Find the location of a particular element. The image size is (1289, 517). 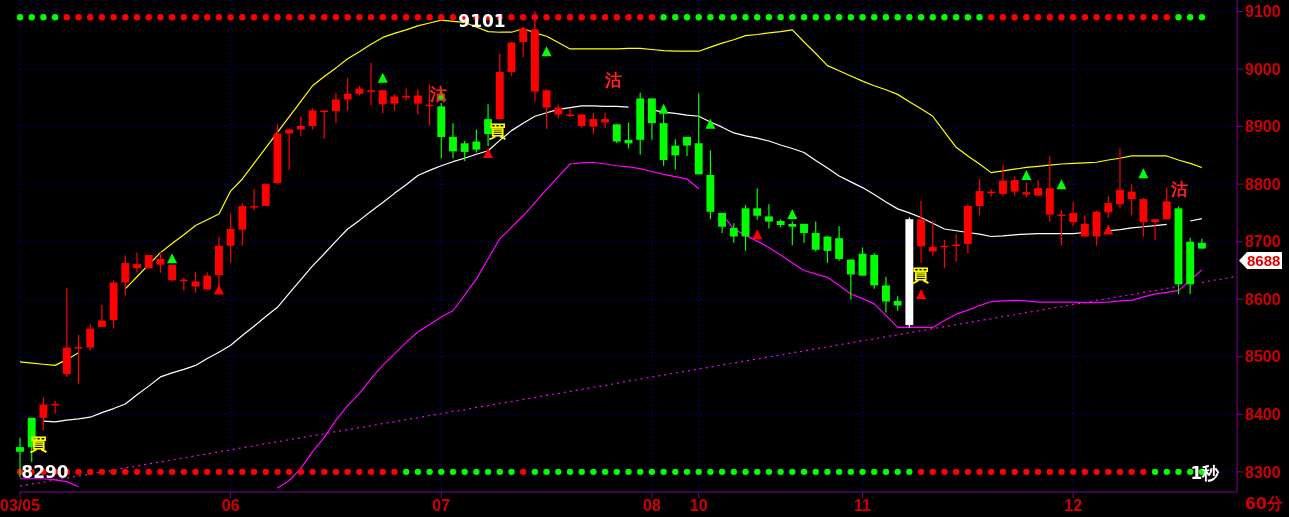

x-tick-label: 12 is located at coordinates (1073, 506).